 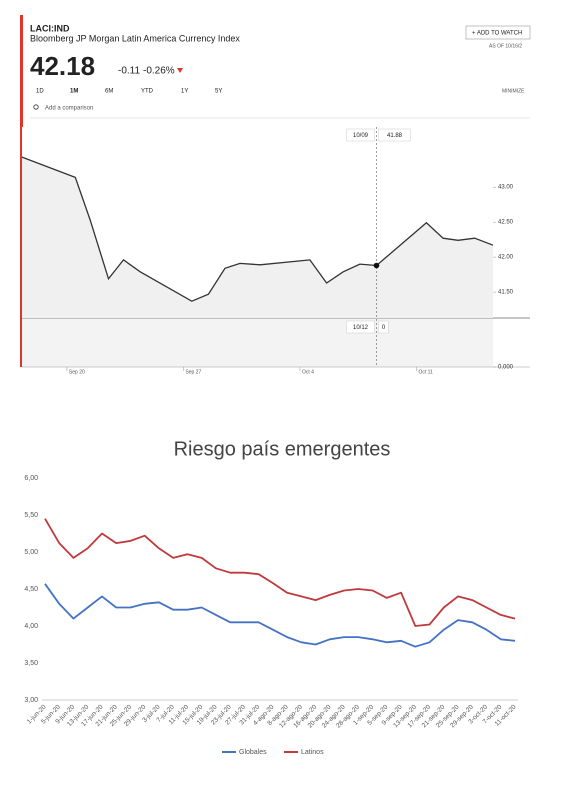 What do you see at coordinates (376, 265) in the screenshot?
I see `crosshair-point` at bounding box center [376, 265].